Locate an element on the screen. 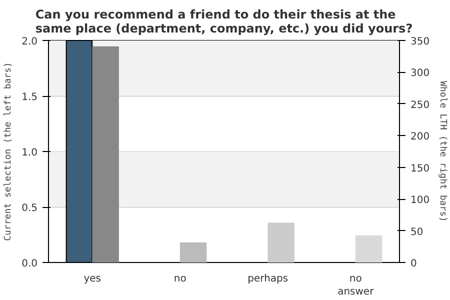  y-tick-label: 0.0 is located at coordinates (30, 264).